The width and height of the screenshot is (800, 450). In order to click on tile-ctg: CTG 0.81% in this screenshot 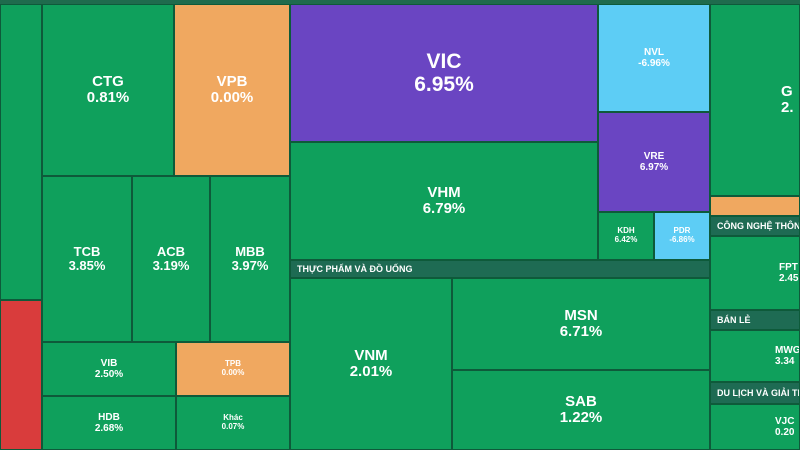, I will do `click(108, 90)`.